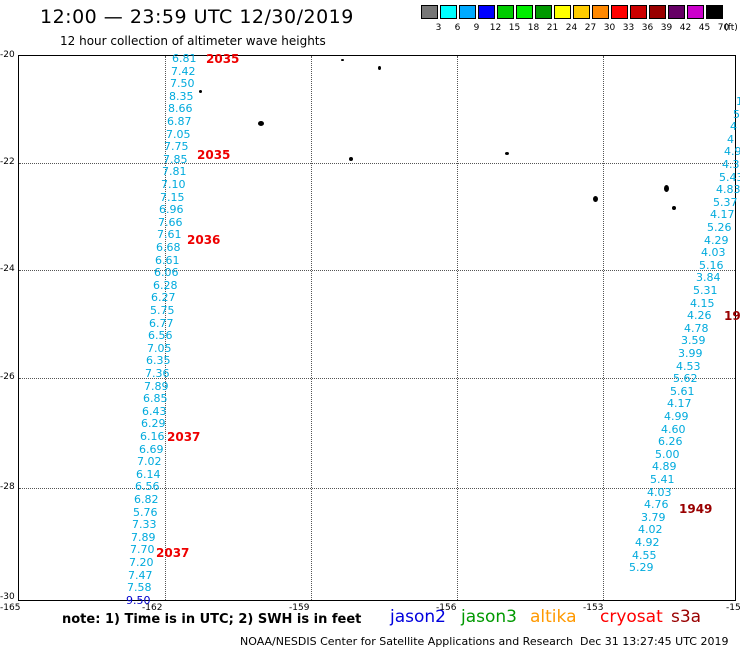  I want to click on pass-time-label: 2036, so click(204, 240).